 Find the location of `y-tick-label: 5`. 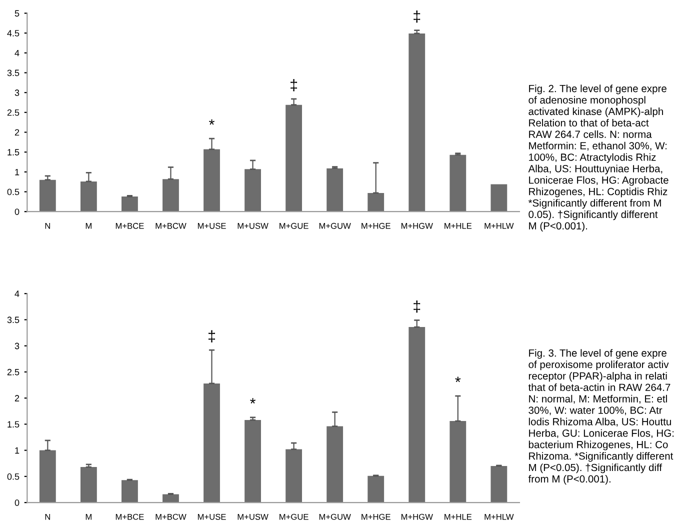

y-tick-label: 5 is located at coordinates (17, 13).